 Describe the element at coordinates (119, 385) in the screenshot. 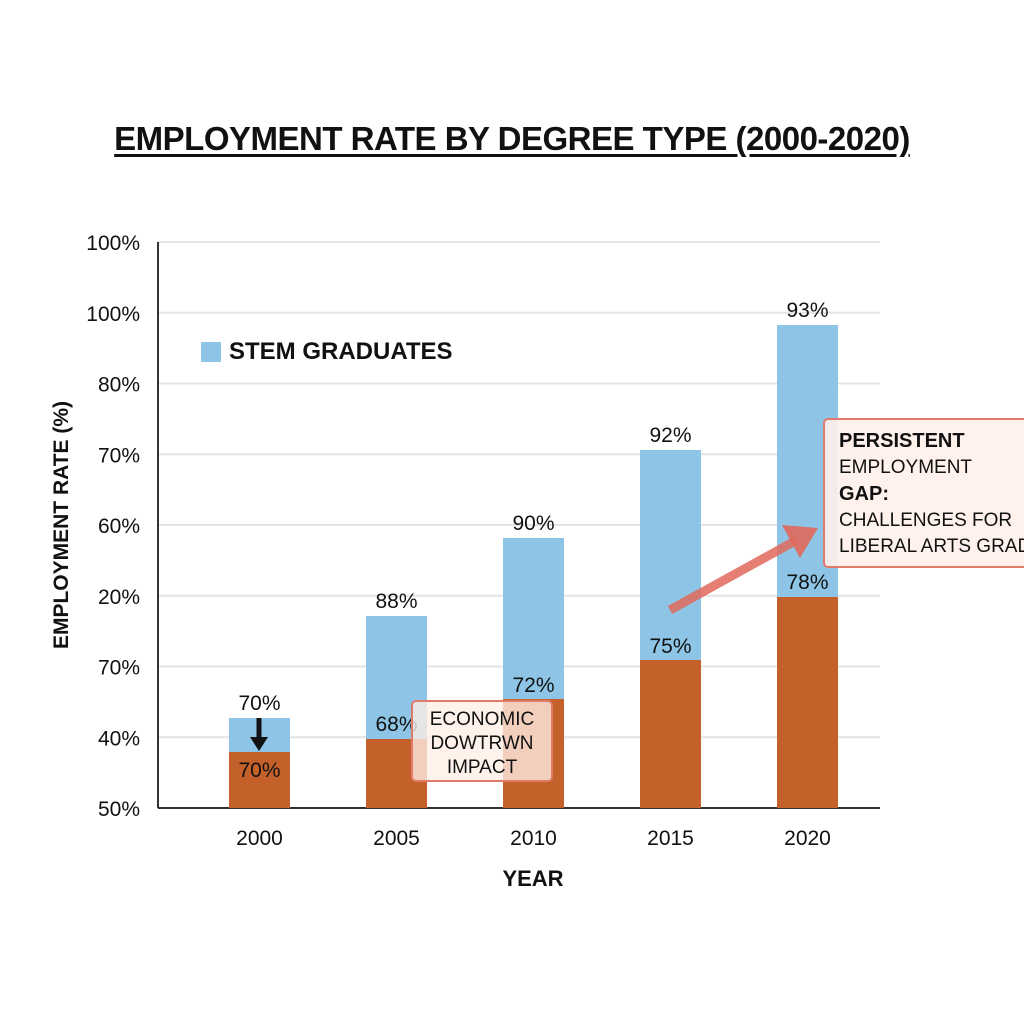

I see `y-tick-label: 80%` at that location.